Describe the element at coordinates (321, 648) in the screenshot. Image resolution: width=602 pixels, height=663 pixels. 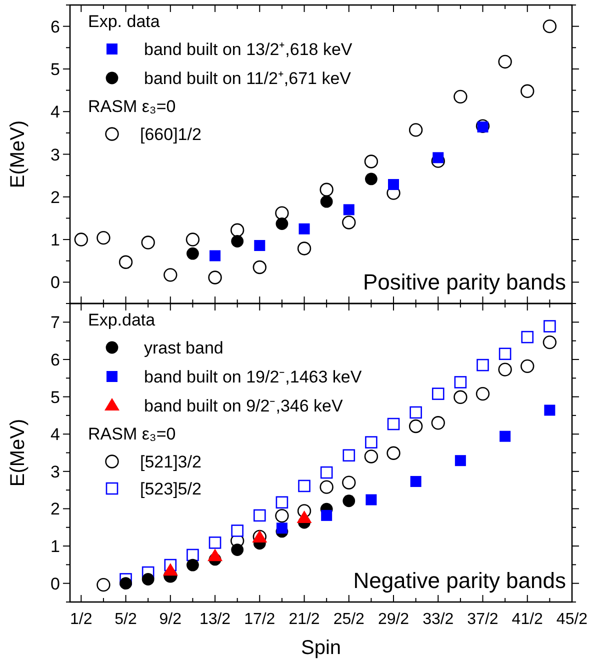
I see `x-axis-title: Spin` at that location.